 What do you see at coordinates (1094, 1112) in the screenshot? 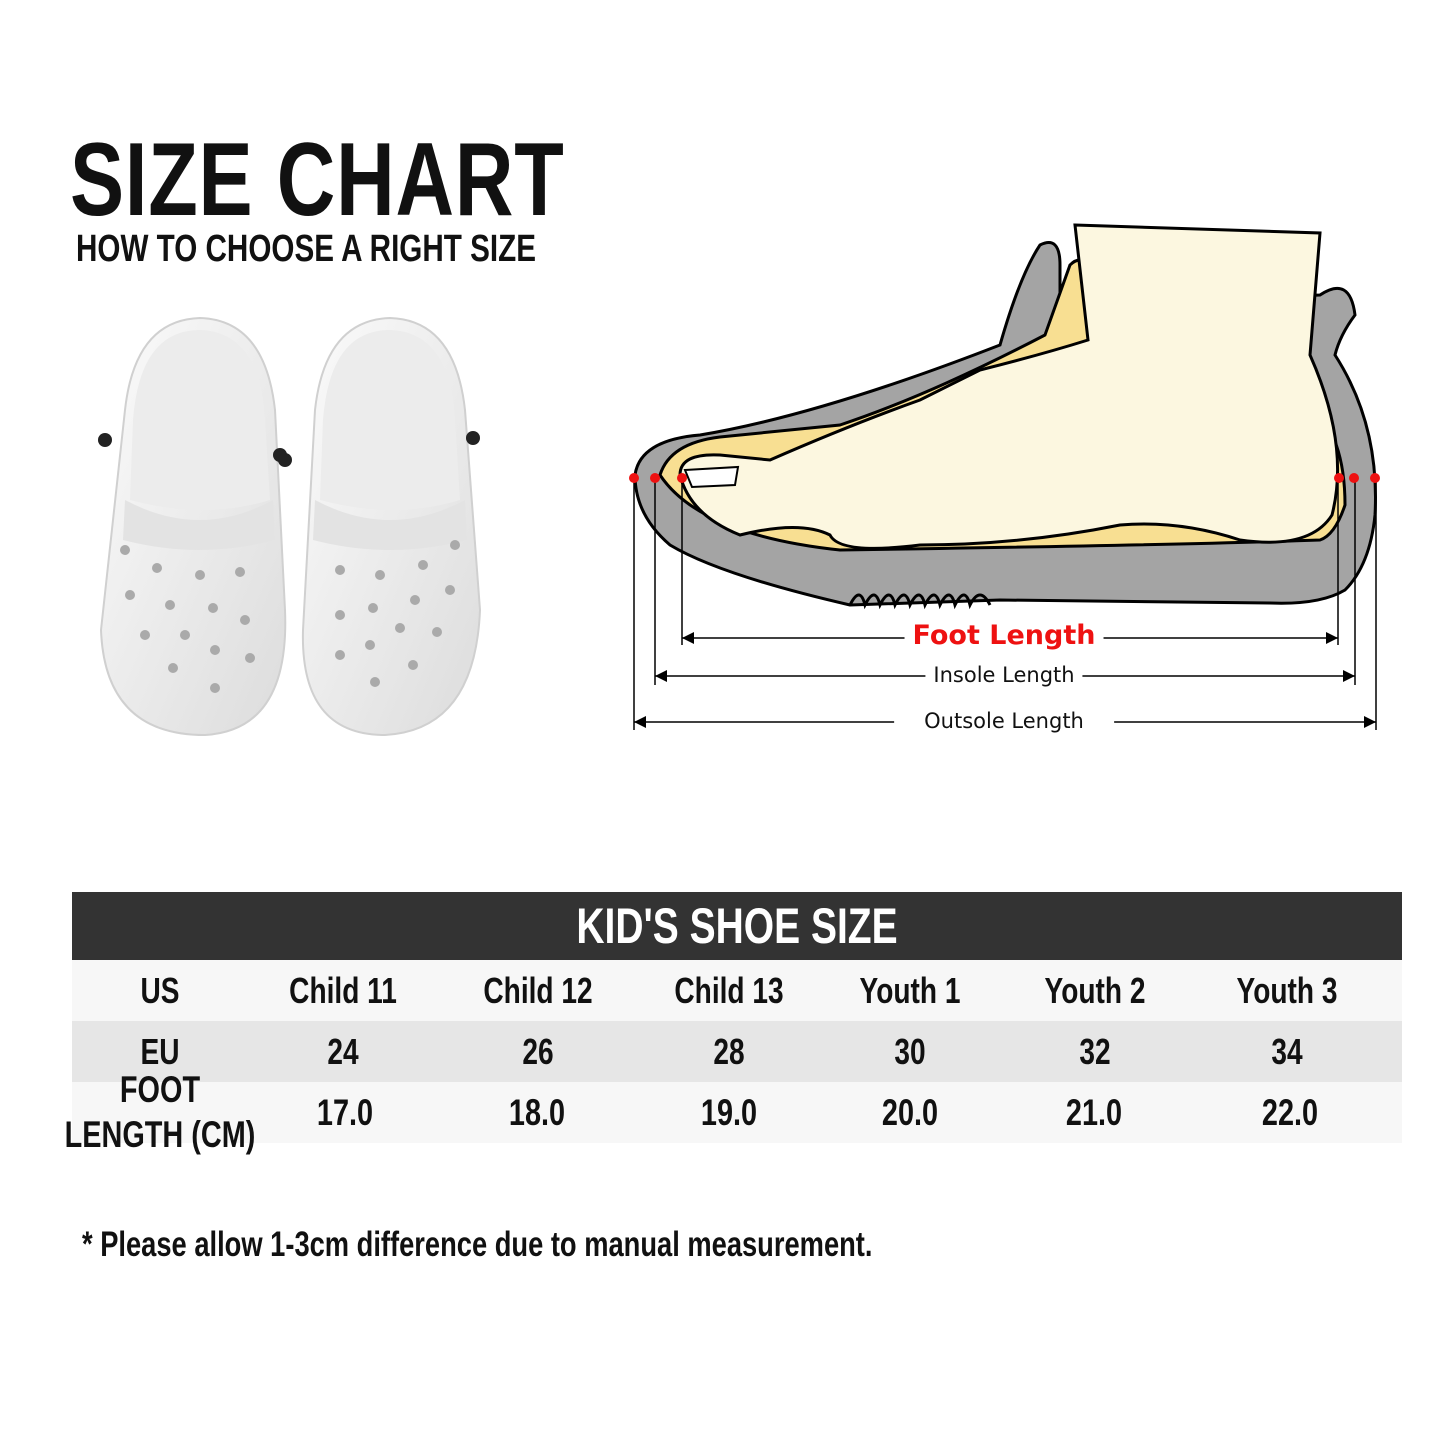
I see `table-cell: 21.0` at bounding box center [1094, 1112].